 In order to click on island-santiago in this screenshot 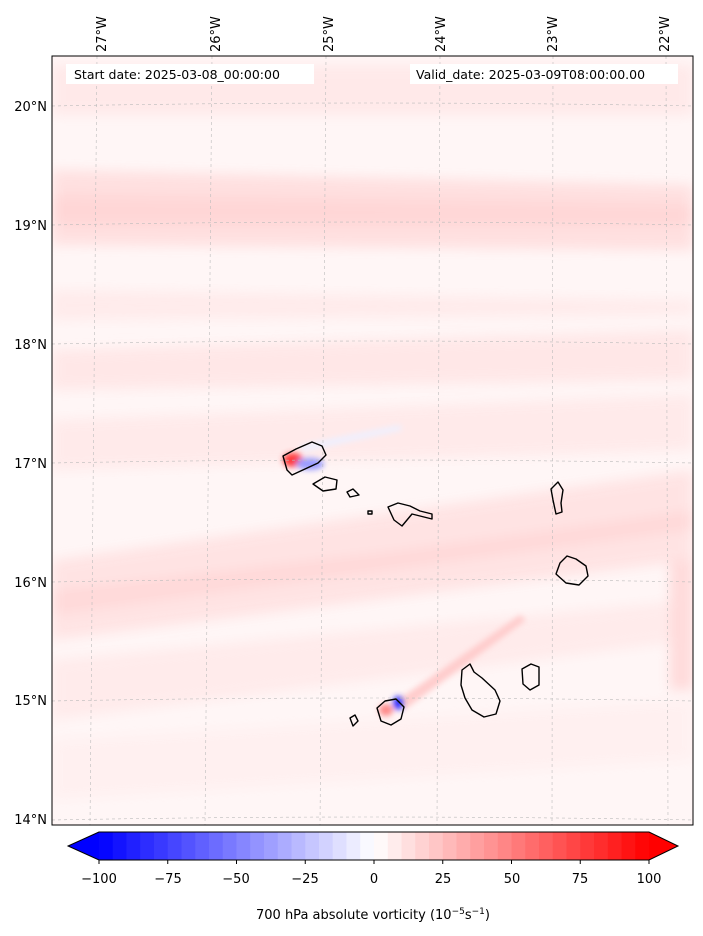, I will do `click(480, 690)`.